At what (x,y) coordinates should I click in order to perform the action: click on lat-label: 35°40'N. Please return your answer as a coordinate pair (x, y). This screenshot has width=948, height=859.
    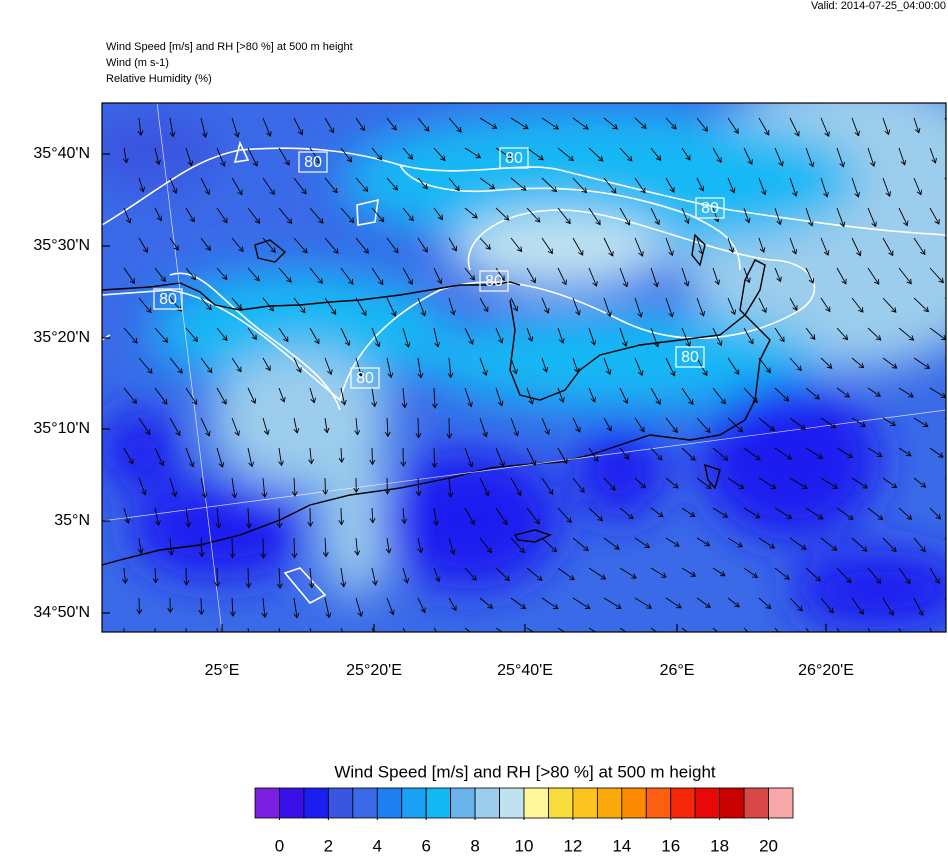
    Looking at the image, I should click on (61, 153).